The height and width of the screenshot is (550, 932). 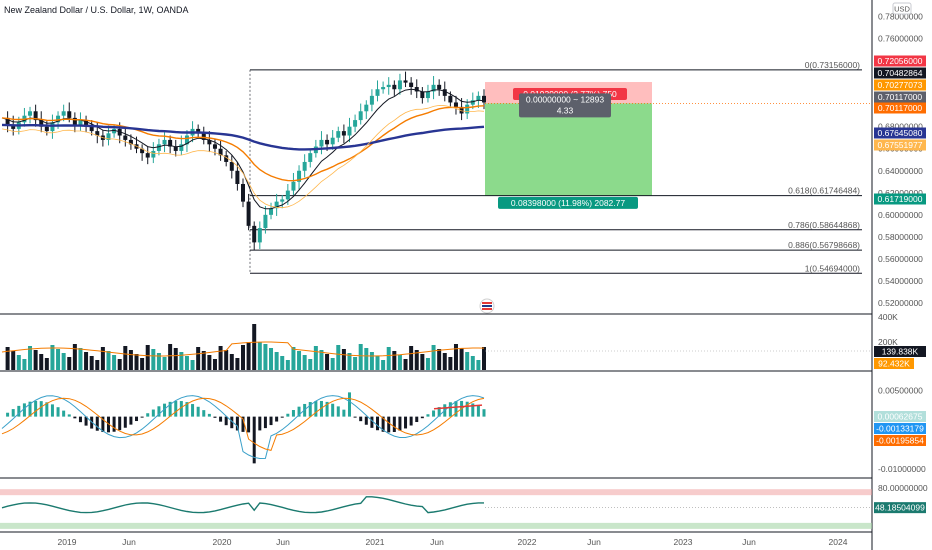 I want to click on signal-tag, so click(x=900, y=440).